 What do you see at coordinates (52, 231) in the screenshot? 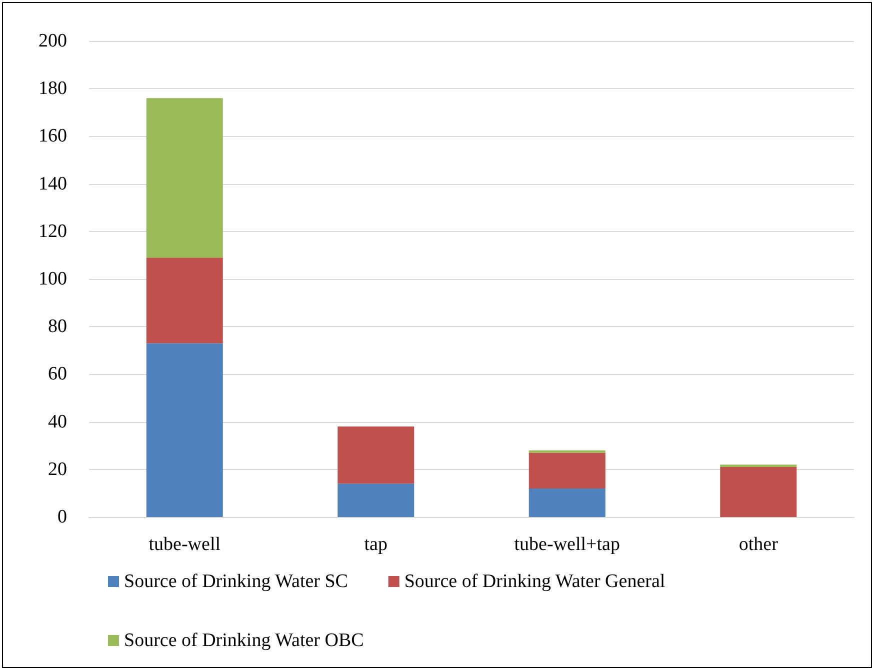
I see `y-tick-label: 120` at bounding box center [52, 231].